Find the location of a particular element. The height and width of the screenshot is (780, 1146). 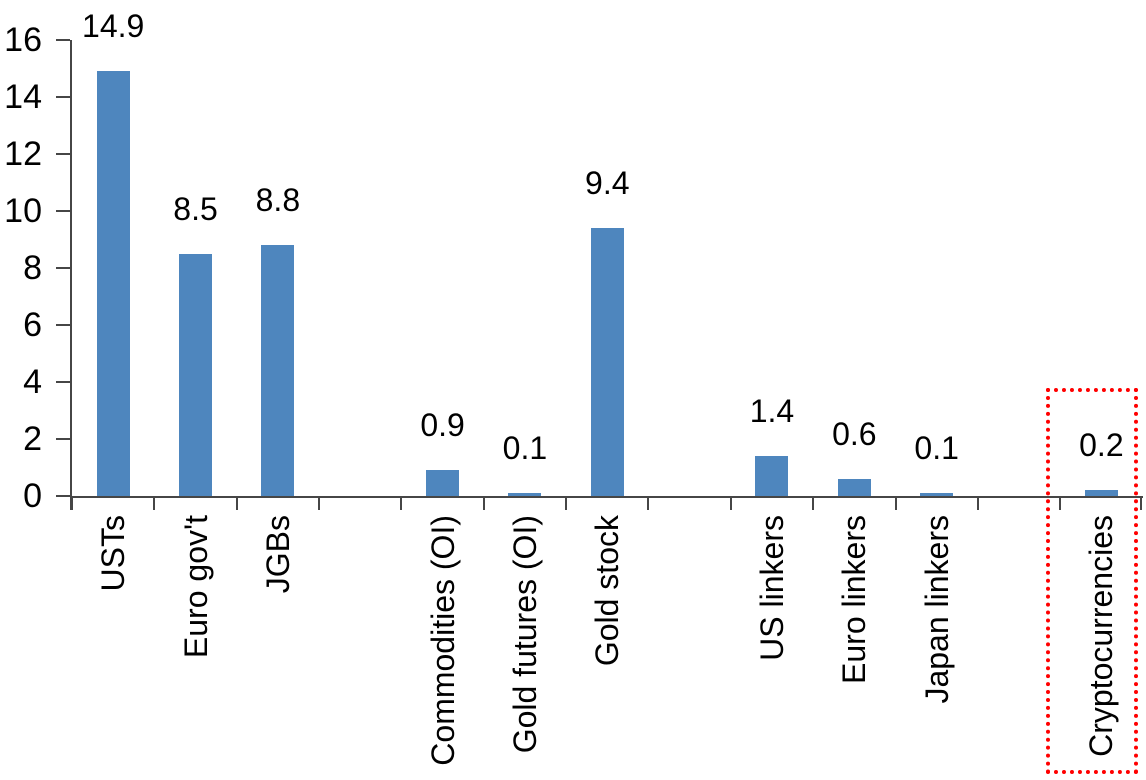

bar-Gold stock is located at coordinates (607, 362).